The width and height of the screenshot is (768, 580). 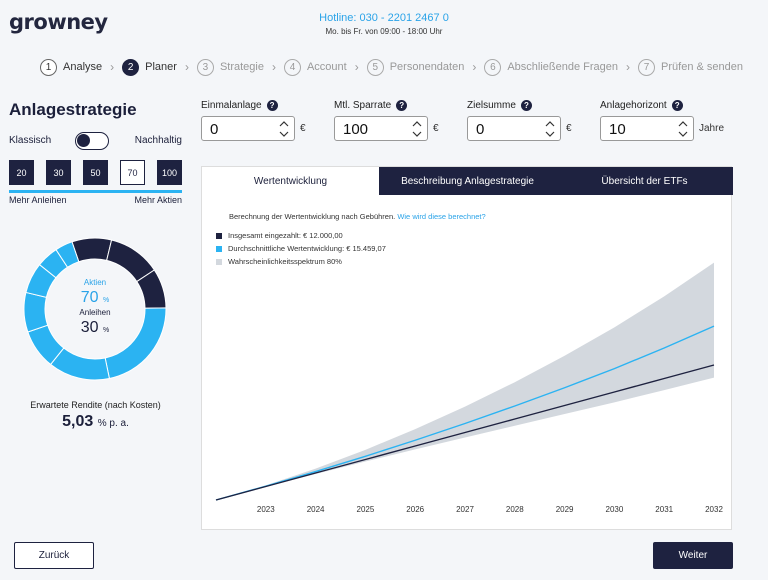 I want to click on step-7: 7 Prüfen & senden, so click(x=690, y=67).